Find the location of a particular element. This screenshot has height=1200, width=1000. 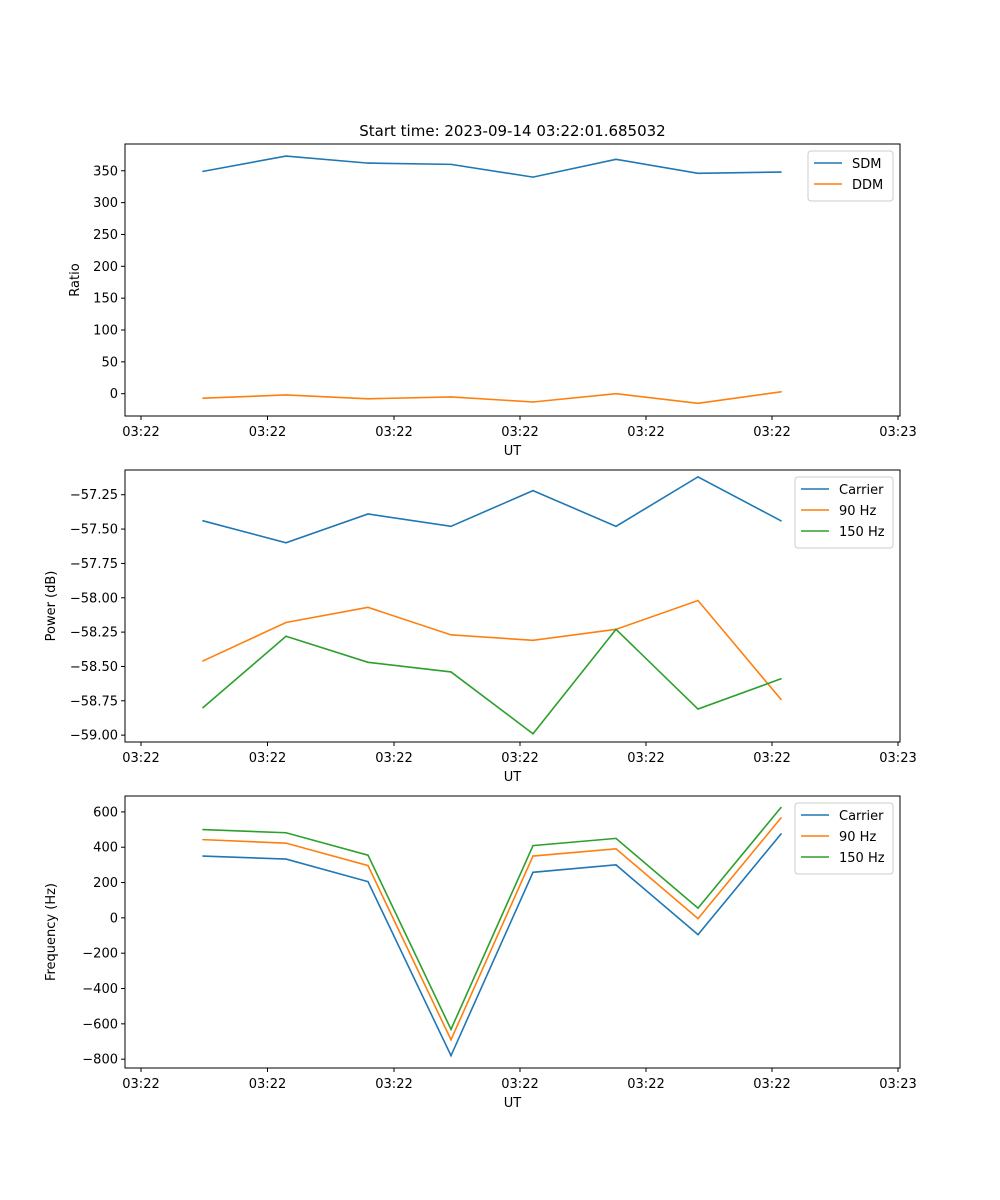

legend-label: SDM is located at coordinates (866, 164).